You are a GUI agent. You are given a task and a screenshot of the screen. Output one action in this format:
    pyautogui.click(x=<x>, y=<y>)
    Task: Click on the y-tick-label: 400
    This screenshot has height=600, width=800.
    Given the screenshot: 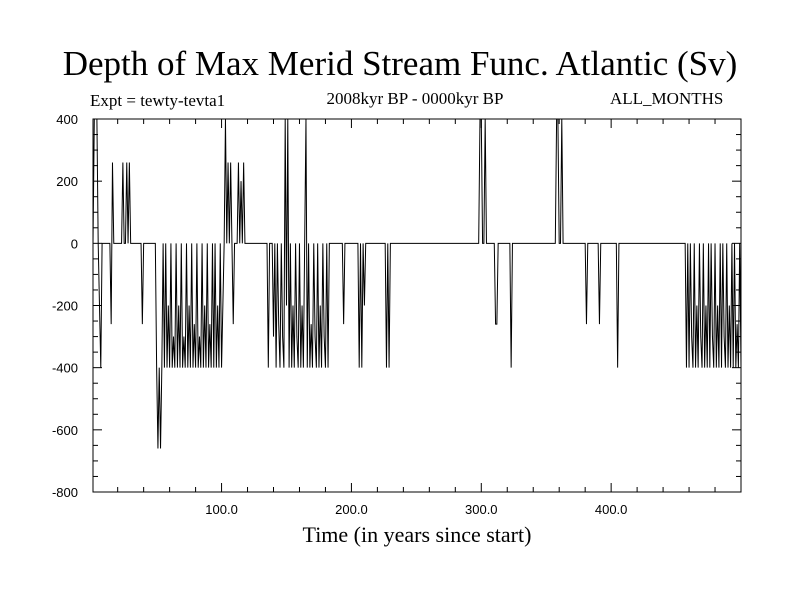 What is the action you would take?
    pyautogui.click(x=67, y=119)
    